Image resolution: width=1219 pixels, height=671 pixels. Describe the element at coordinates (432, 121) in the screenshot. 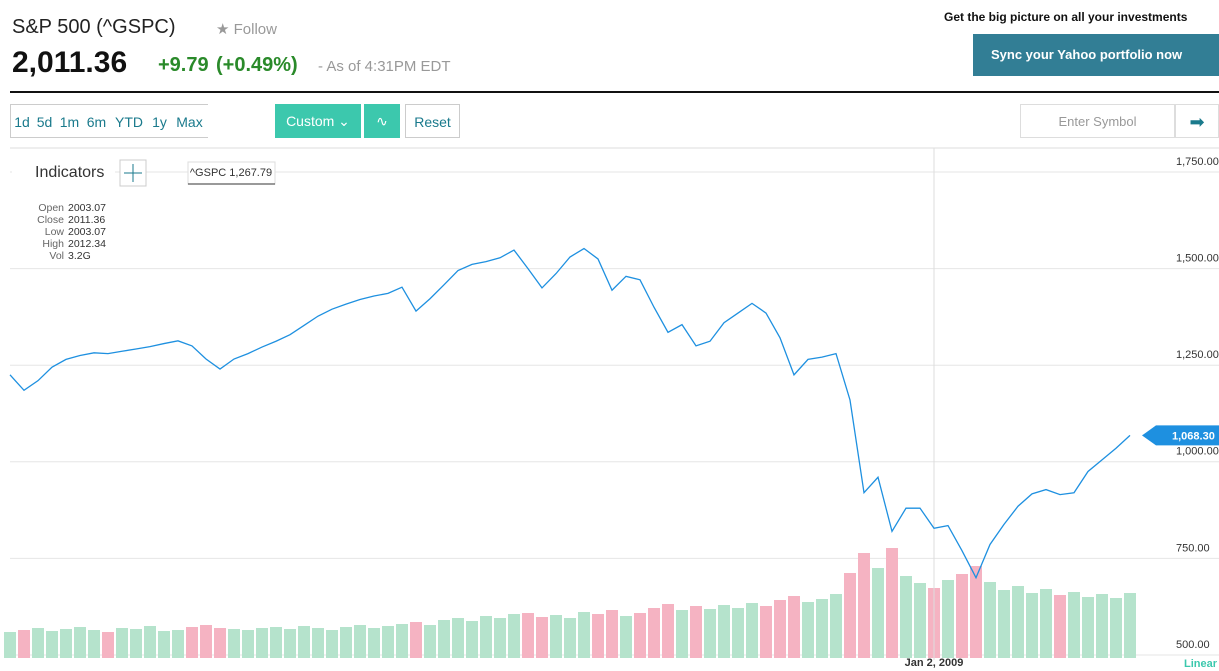

I see `reset-button: Reset` at that location.